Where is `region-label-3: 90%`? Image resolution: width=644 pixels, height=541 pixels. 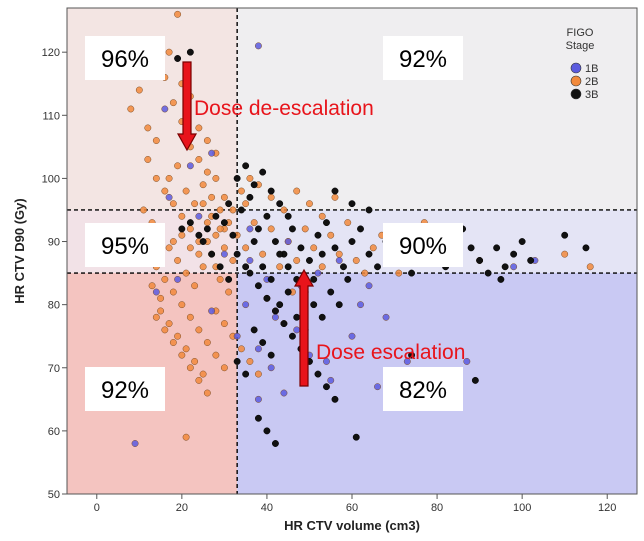
region-label-3: 90% is located at coordinates (423, 246).